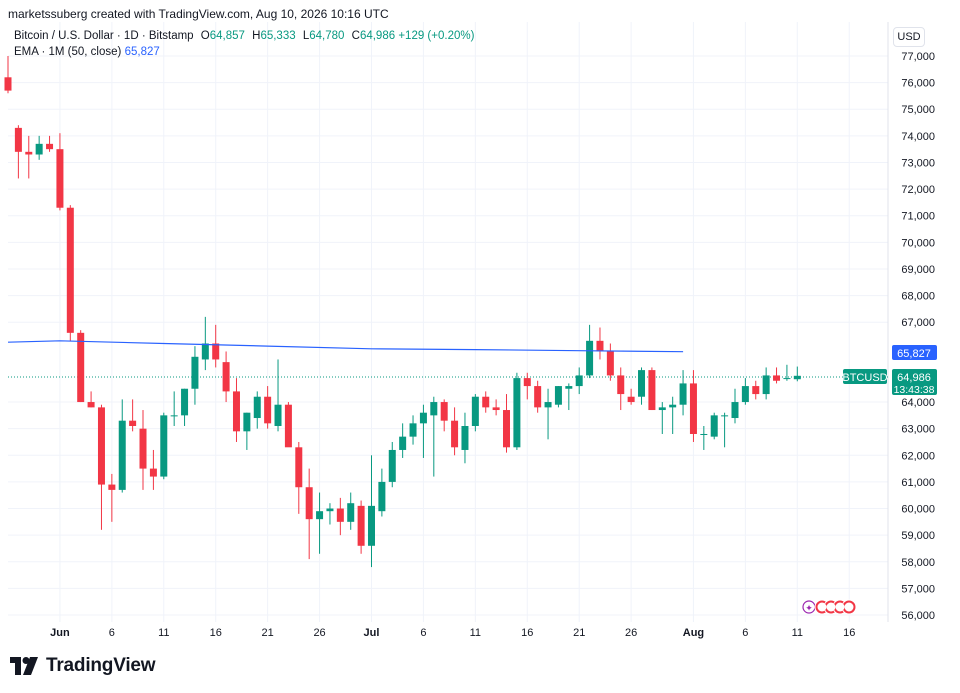 The height and width of the screenshot is (693, 960). Describe the element at coordinates (914, 382) in the screenshot. I see `price-tag-bg` at that location.